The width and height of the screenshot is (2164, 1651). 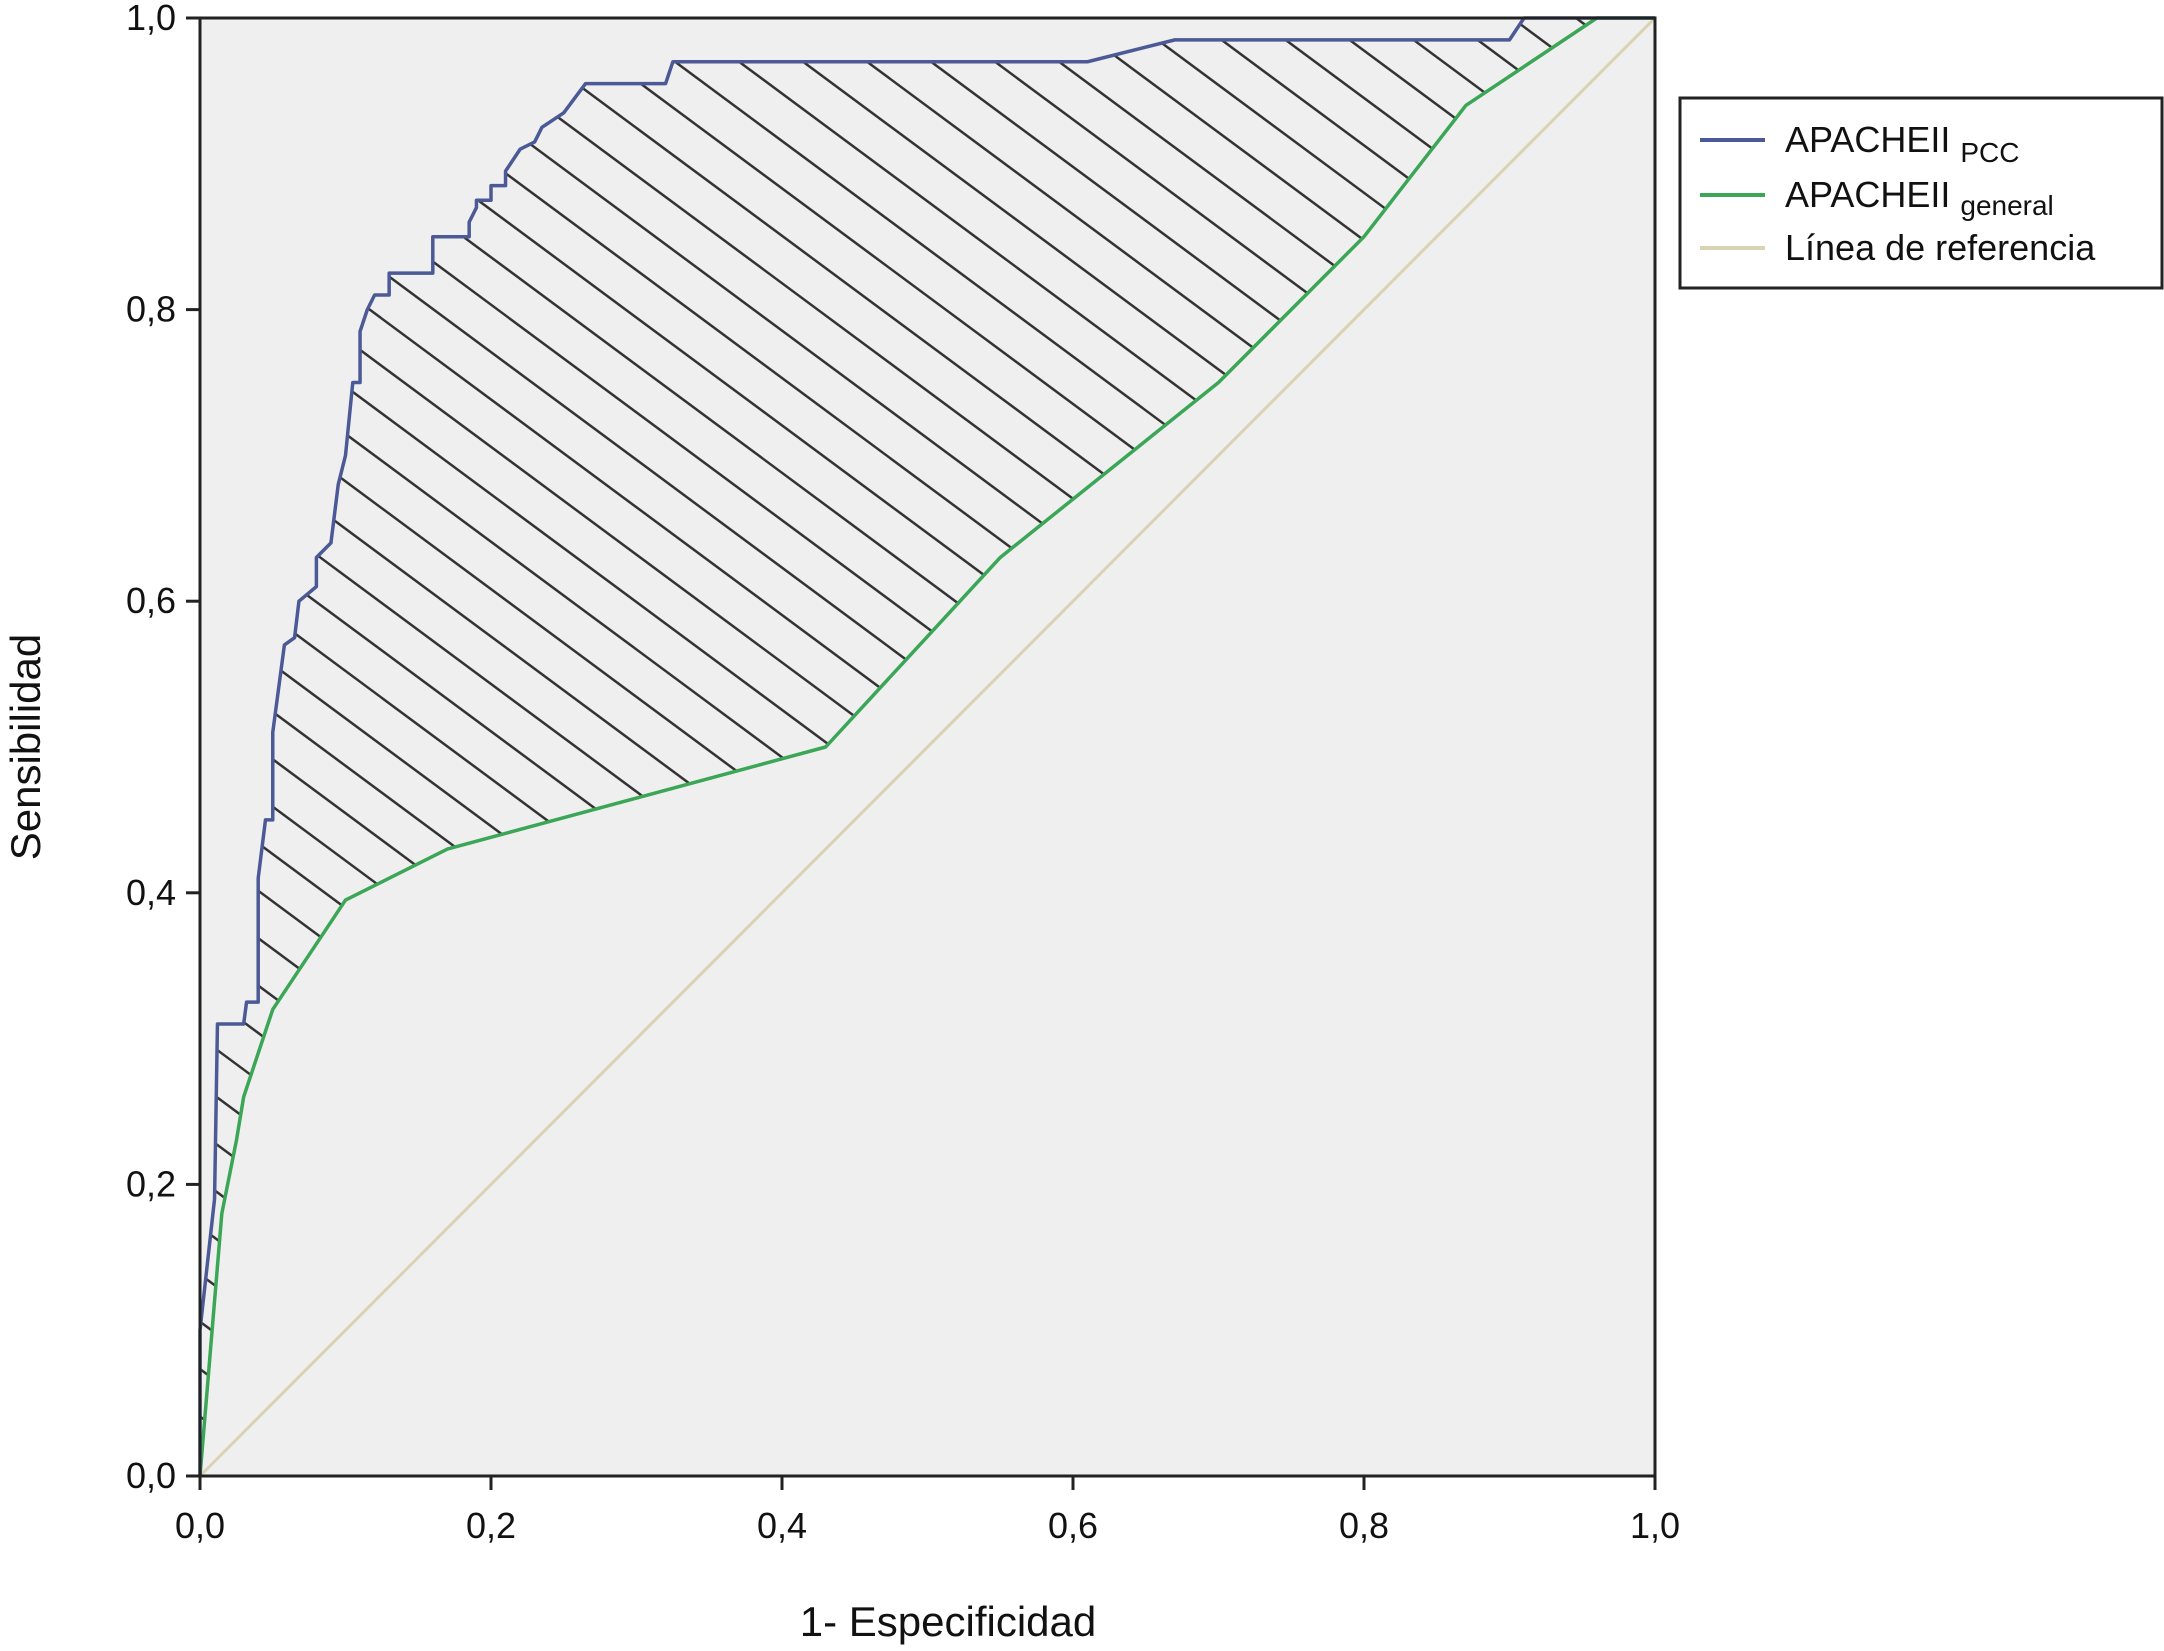 What do you see at coordinates (151, 600) in the screenshot?
I see `y-tick-label: 0,6` at bounding box center [151, 600].